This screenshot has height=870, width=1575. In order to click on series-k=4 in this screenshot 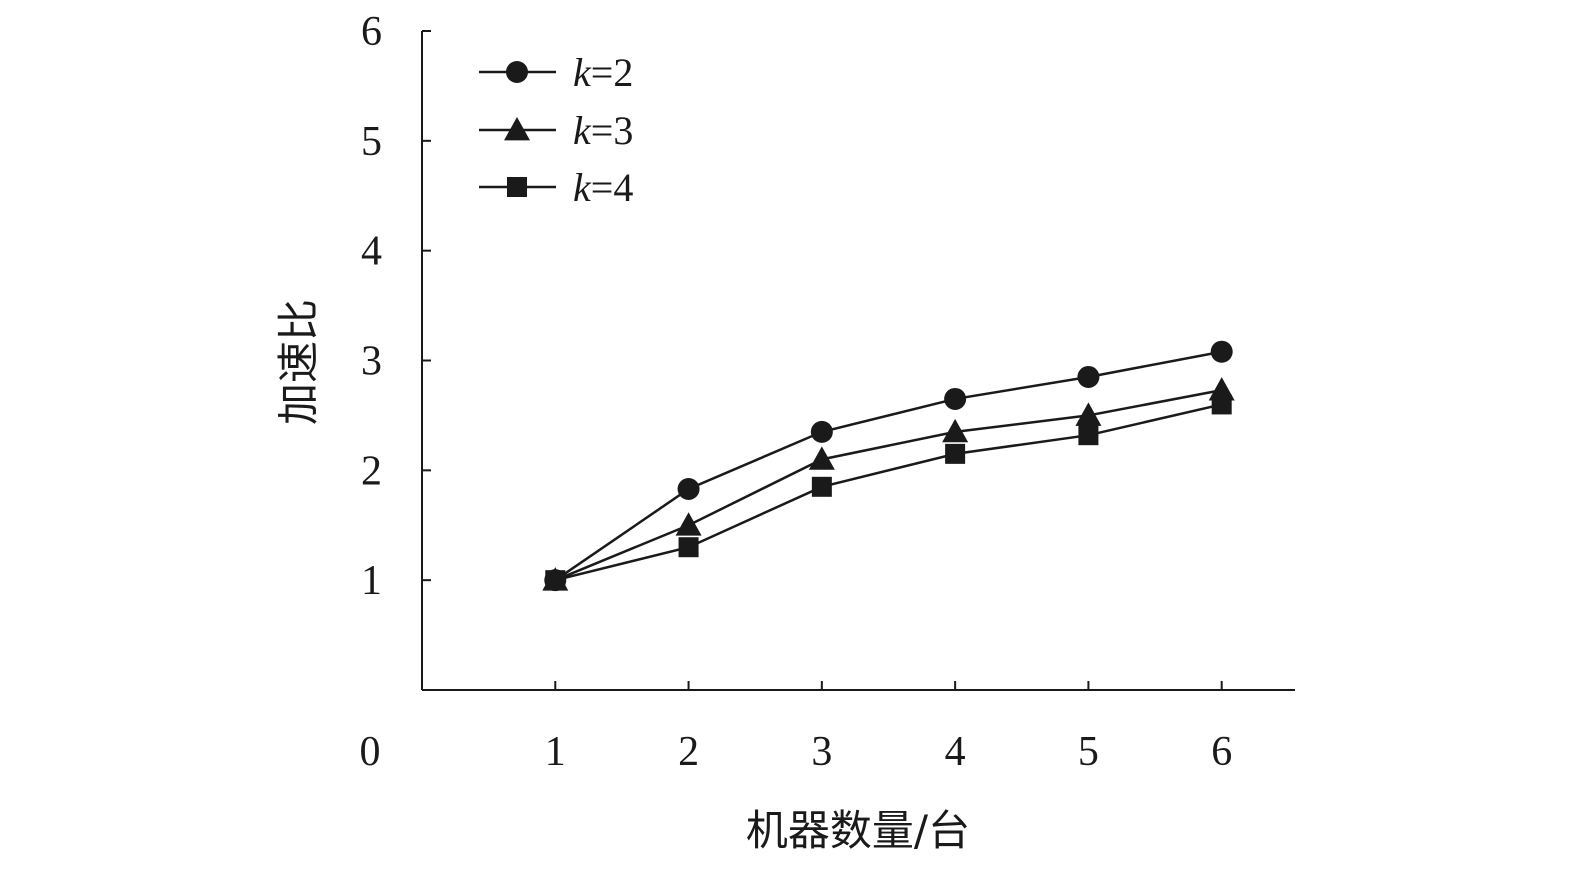, I will do `click(888, 492)`.